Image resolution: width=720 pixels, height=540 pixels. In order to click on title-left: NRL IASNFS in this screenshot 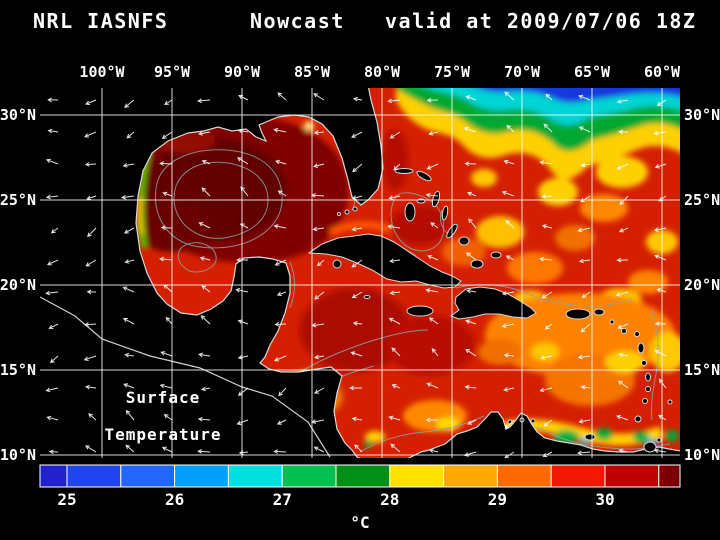, I will do `click(100, 21)`.